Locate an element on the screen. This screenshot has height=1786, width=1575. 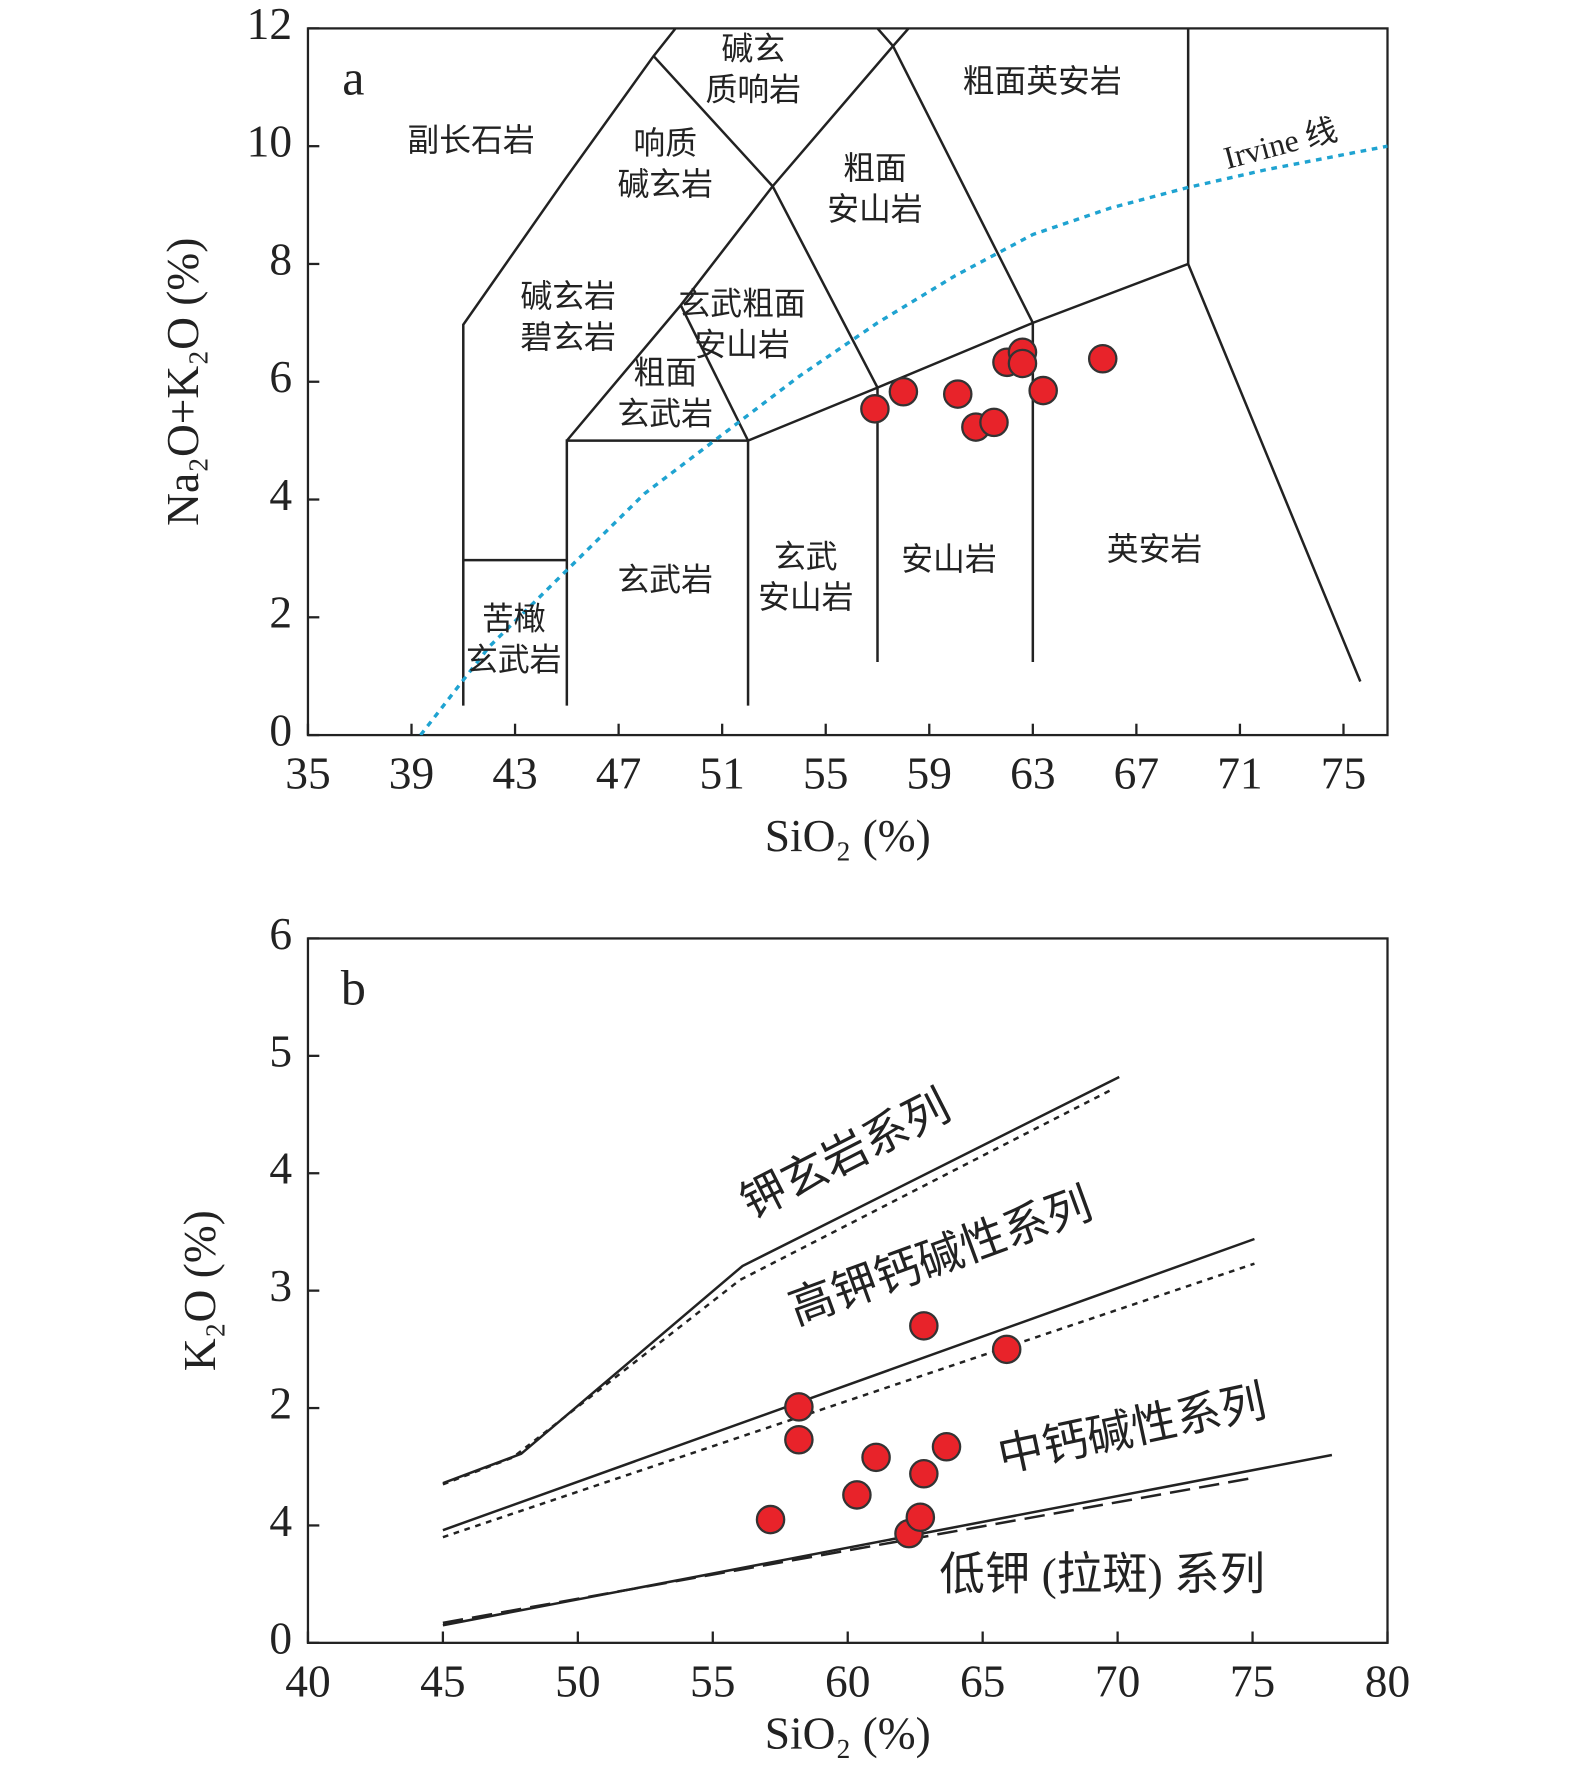
region-label-line: Irvine 线 is located at coordinates (1280, 144).